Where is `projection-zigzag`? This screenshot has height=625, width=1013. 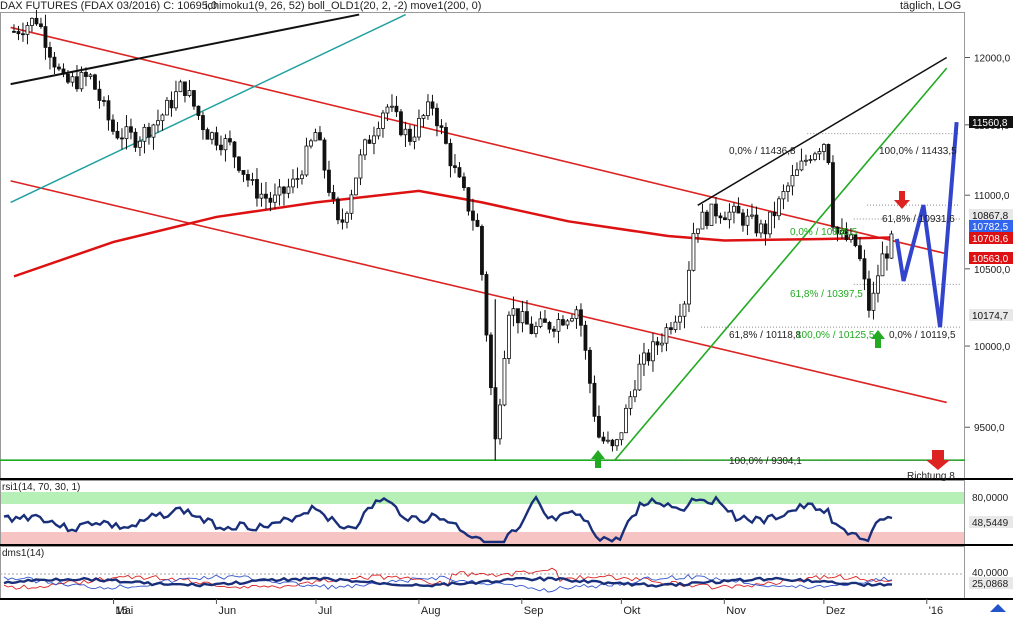 projection-zigzag is located at coordinates (926, 224).